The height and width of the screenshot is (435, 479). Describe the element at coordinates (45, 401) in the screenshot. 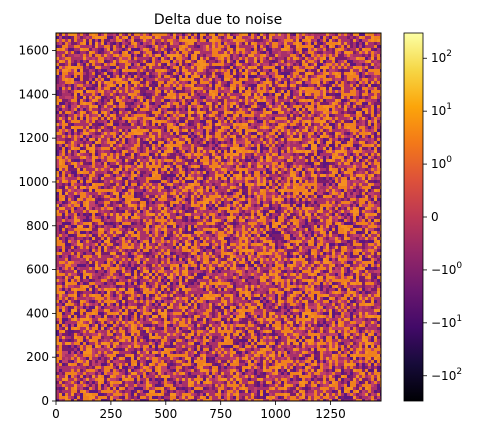

I see `y-tick-label: 0` at that location.